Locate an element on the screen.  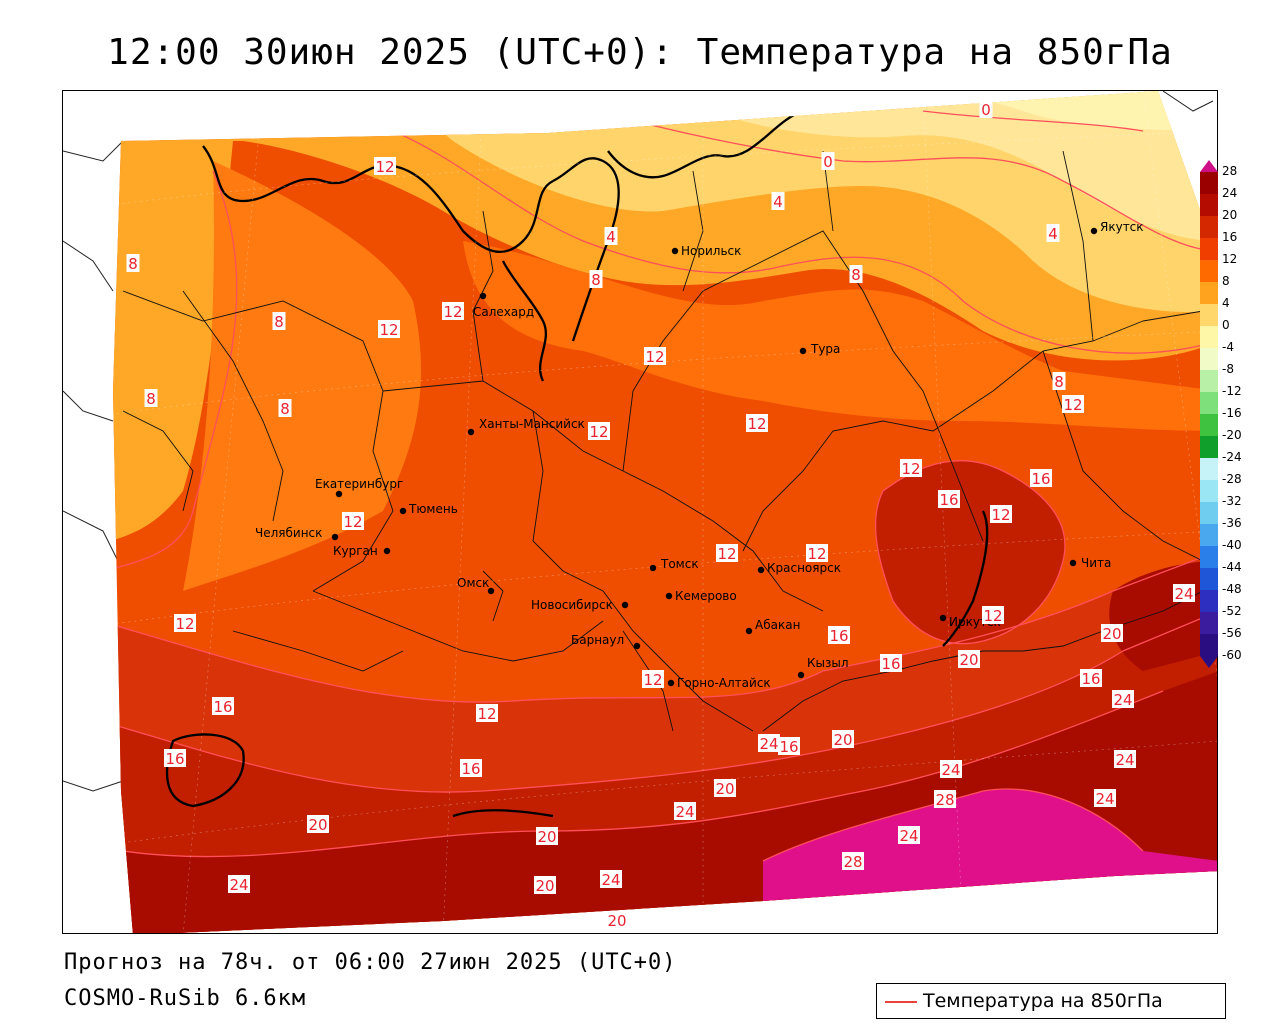
colorbar-tick-label: -20 is located at coordinates (1232, 435).